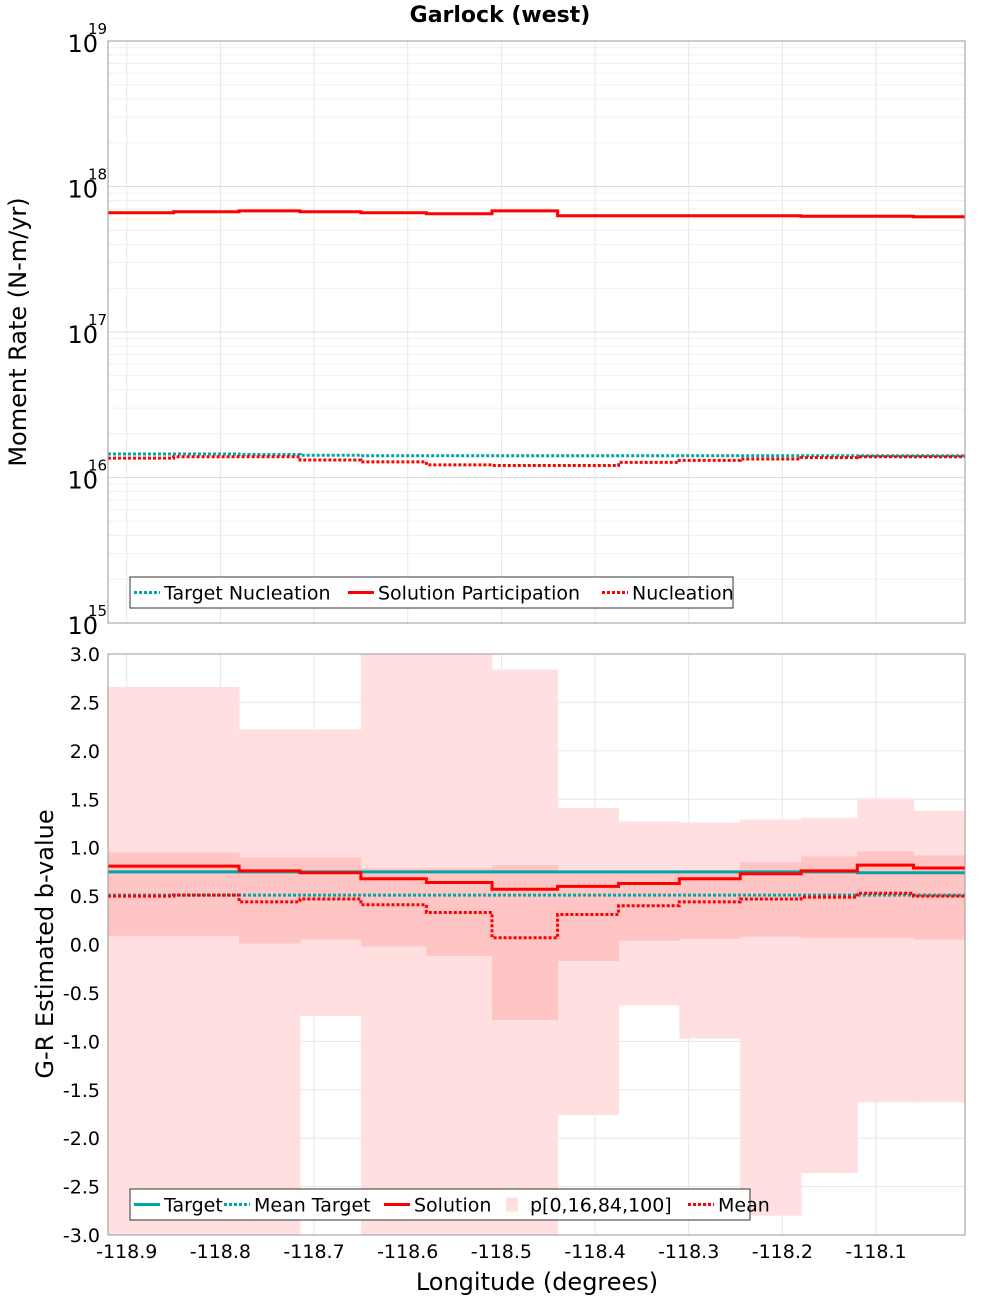  I want to click on chart-title: Garlock (west), so click(500, 15).